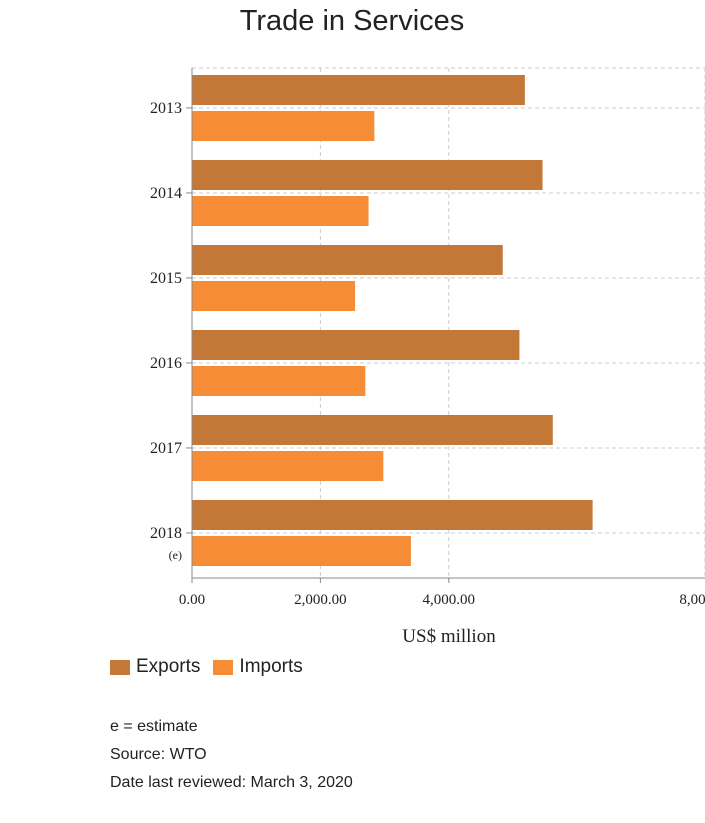 This screenshot has height=823, width=705. Describe the element at coordinates (158, 754) in the screenshot. I see `source-note: Source: WTO` at that location.